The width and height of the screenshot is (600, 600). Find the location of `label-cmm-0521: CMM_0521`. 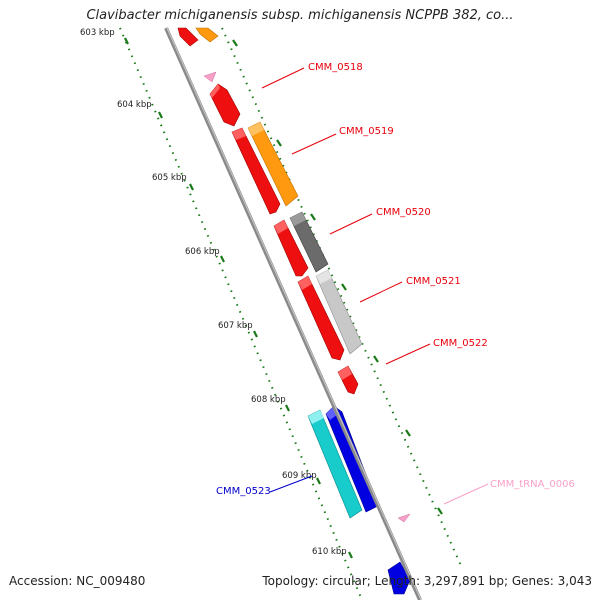

label-cmm-0521: CMM_0521 is located at coordinates (433, 281).